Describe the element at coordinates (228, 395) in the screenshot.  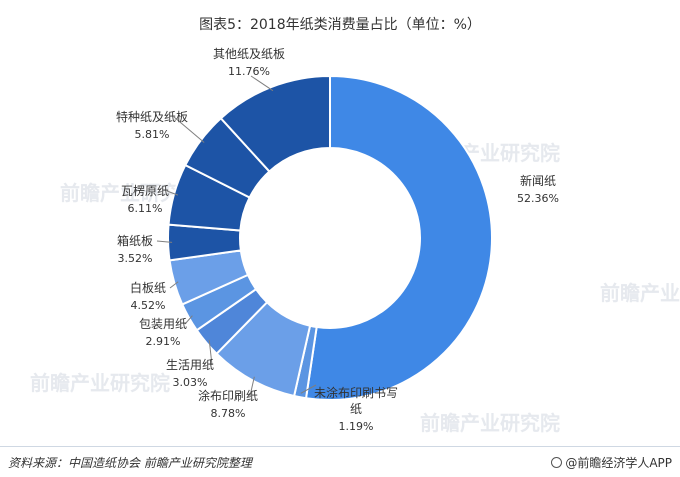
I see `slice-name-label: 涂布印刷纸` at that location.